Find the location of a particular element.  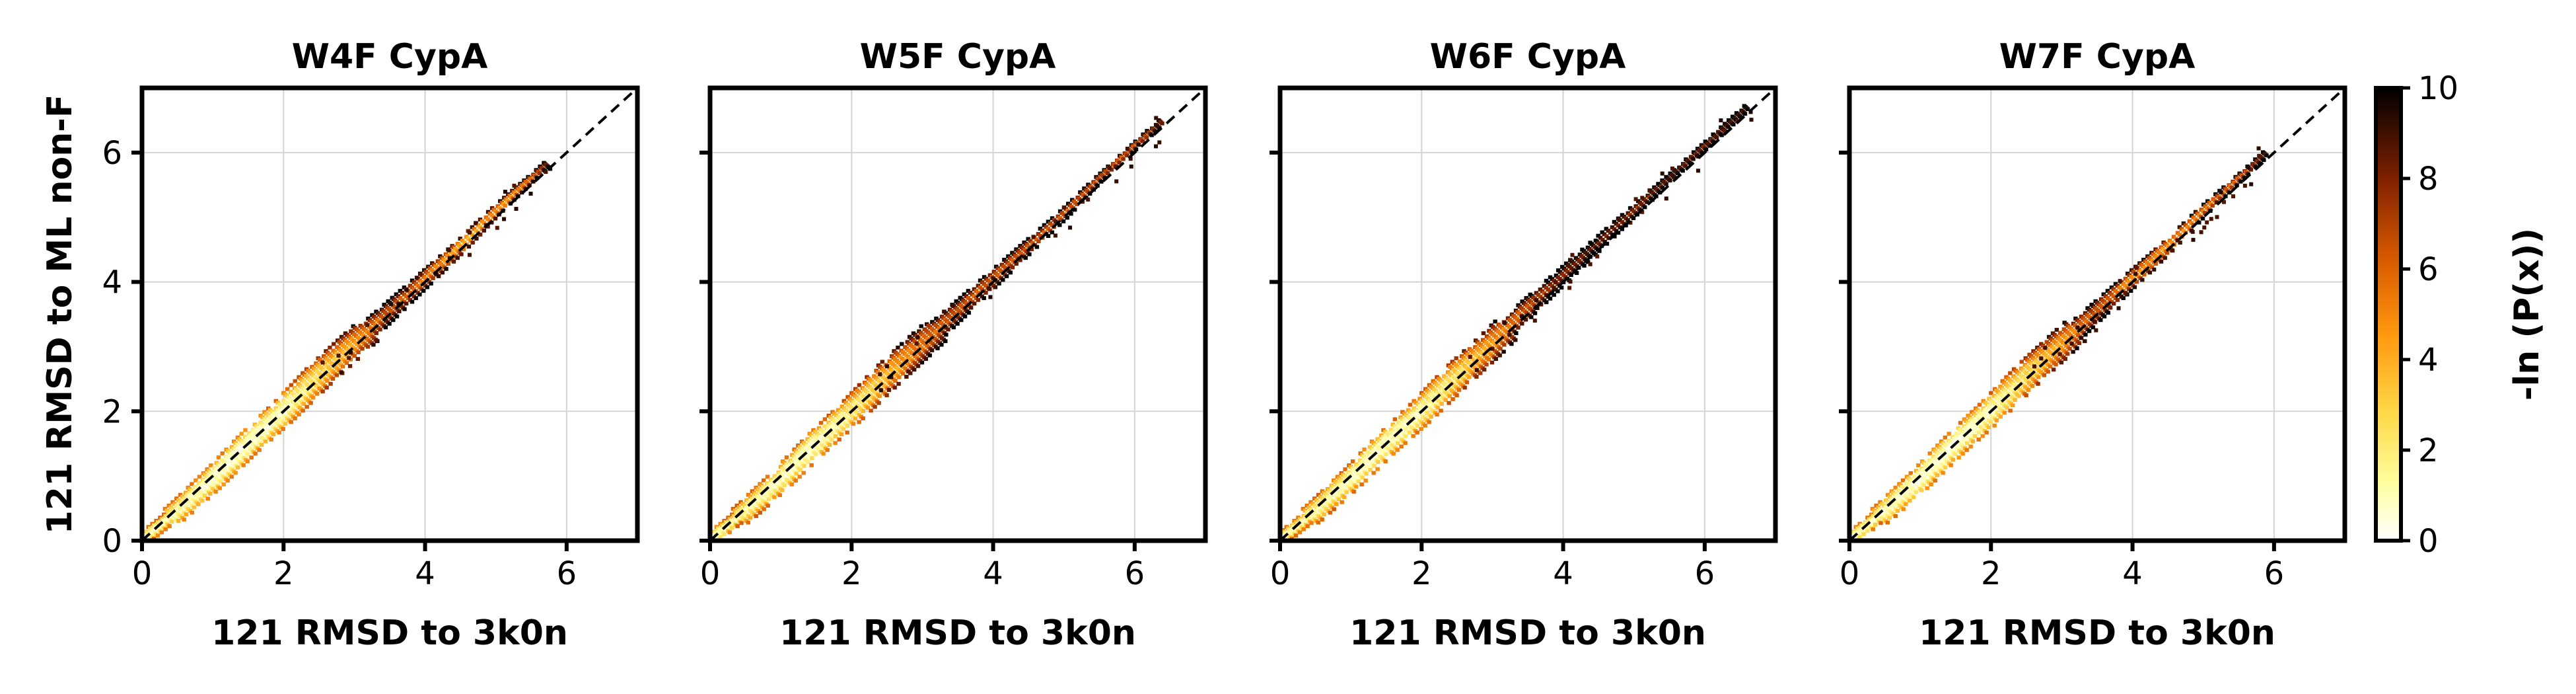

x-tick-label: 6 is located at coordinates (2274, 573).